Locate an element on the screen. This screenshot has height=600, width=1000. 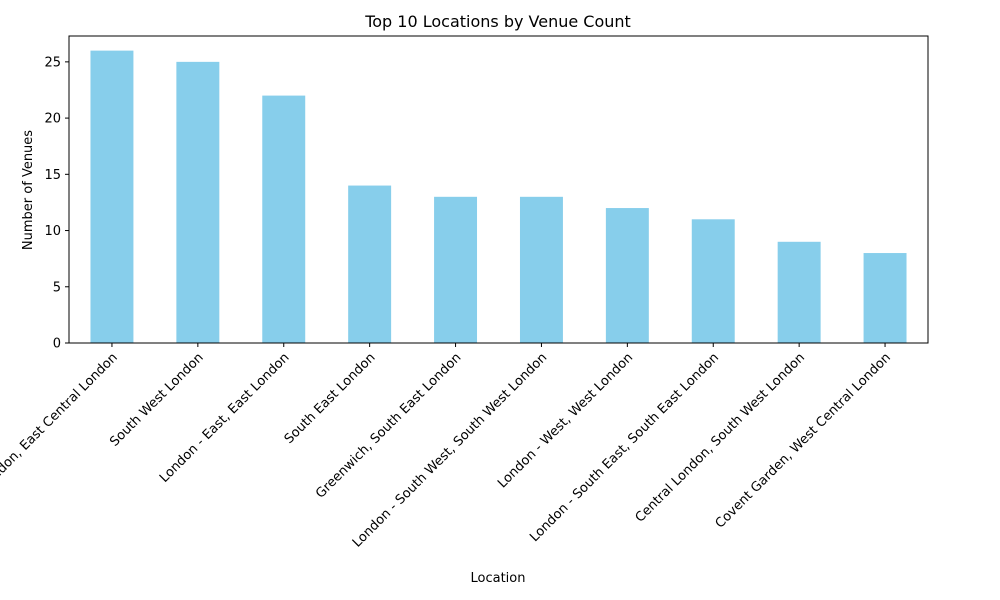
y-tick-label: 15 is located at coordinates (52, 175).